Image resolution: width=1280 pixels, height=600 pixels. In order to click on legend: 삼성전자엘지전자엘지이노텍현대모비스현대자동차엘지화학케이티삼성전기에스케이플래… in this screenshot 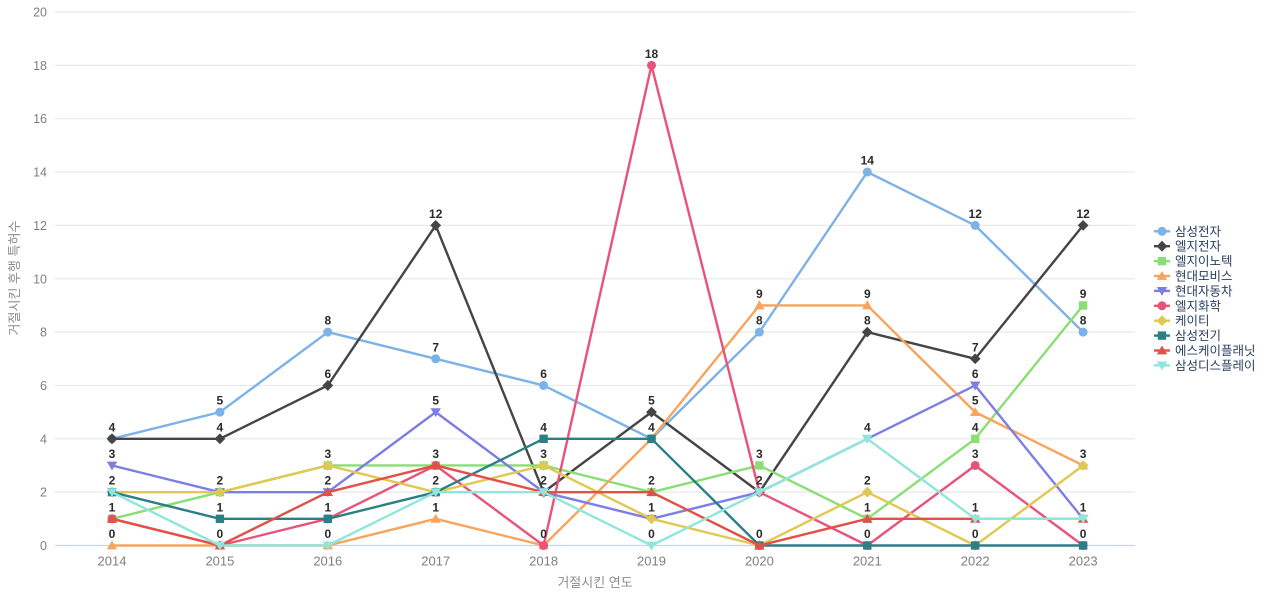, I will do `click(1205, 299)`.